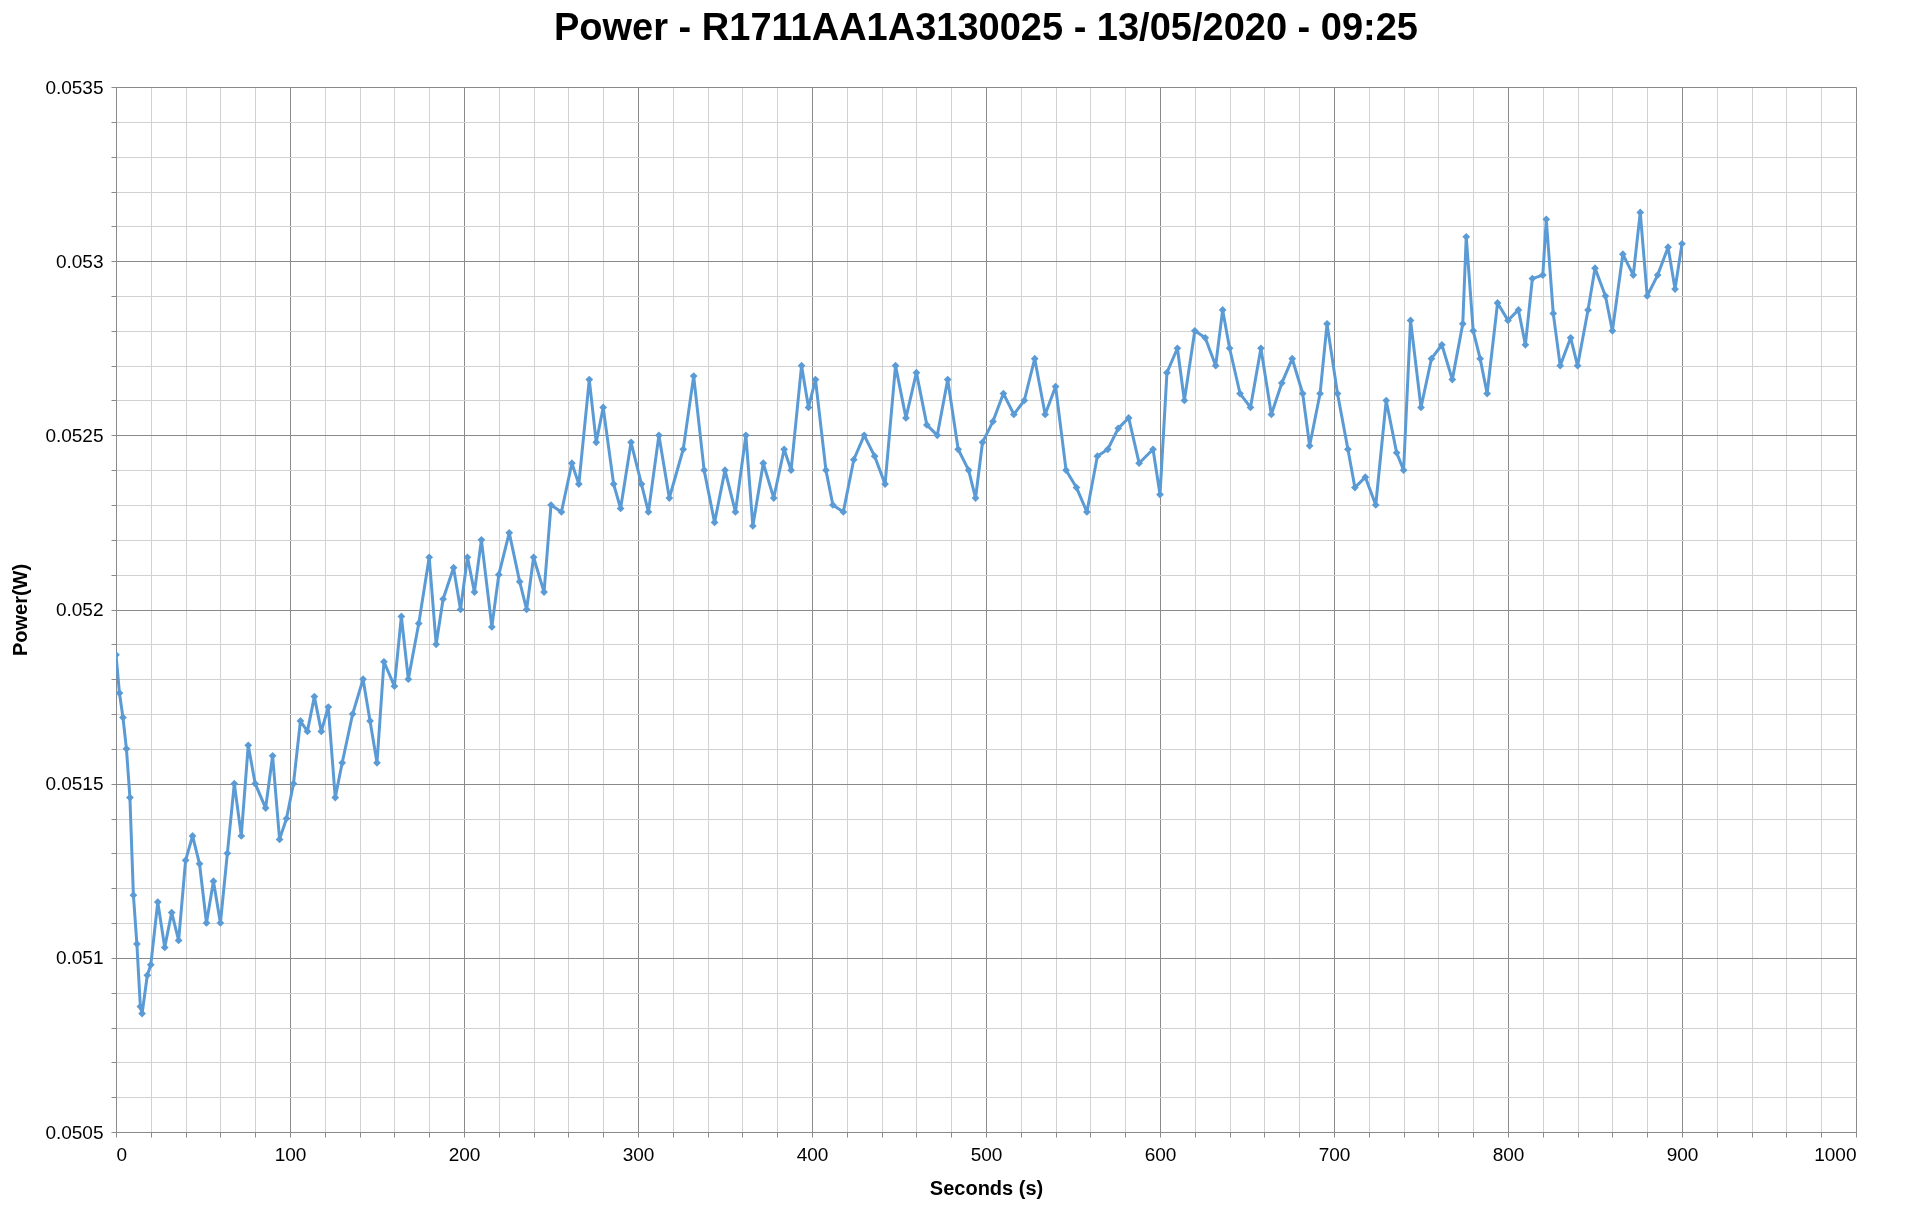 Image resolution: width=1905 pixels, height=1226 pixels. I want to click on y-axis-title: Power(W), so click(20, 610).